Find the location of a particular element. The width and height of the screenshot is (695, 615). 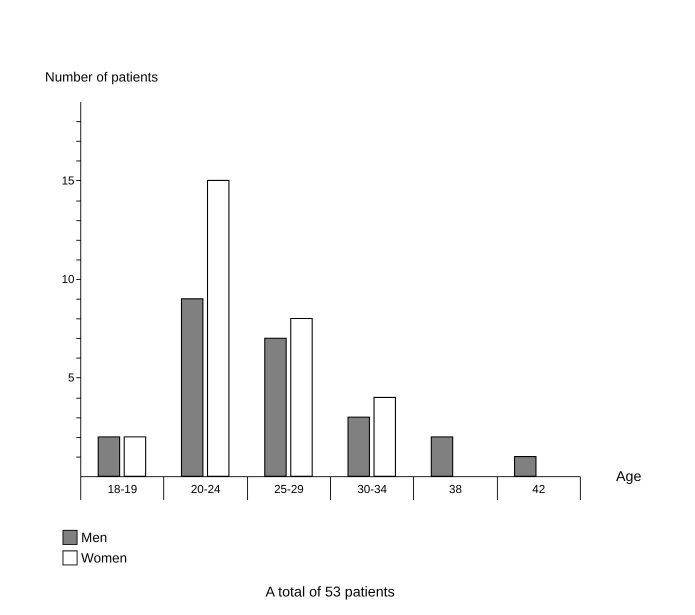

text: A total of 53 patients is located at coordinates (330, 592).